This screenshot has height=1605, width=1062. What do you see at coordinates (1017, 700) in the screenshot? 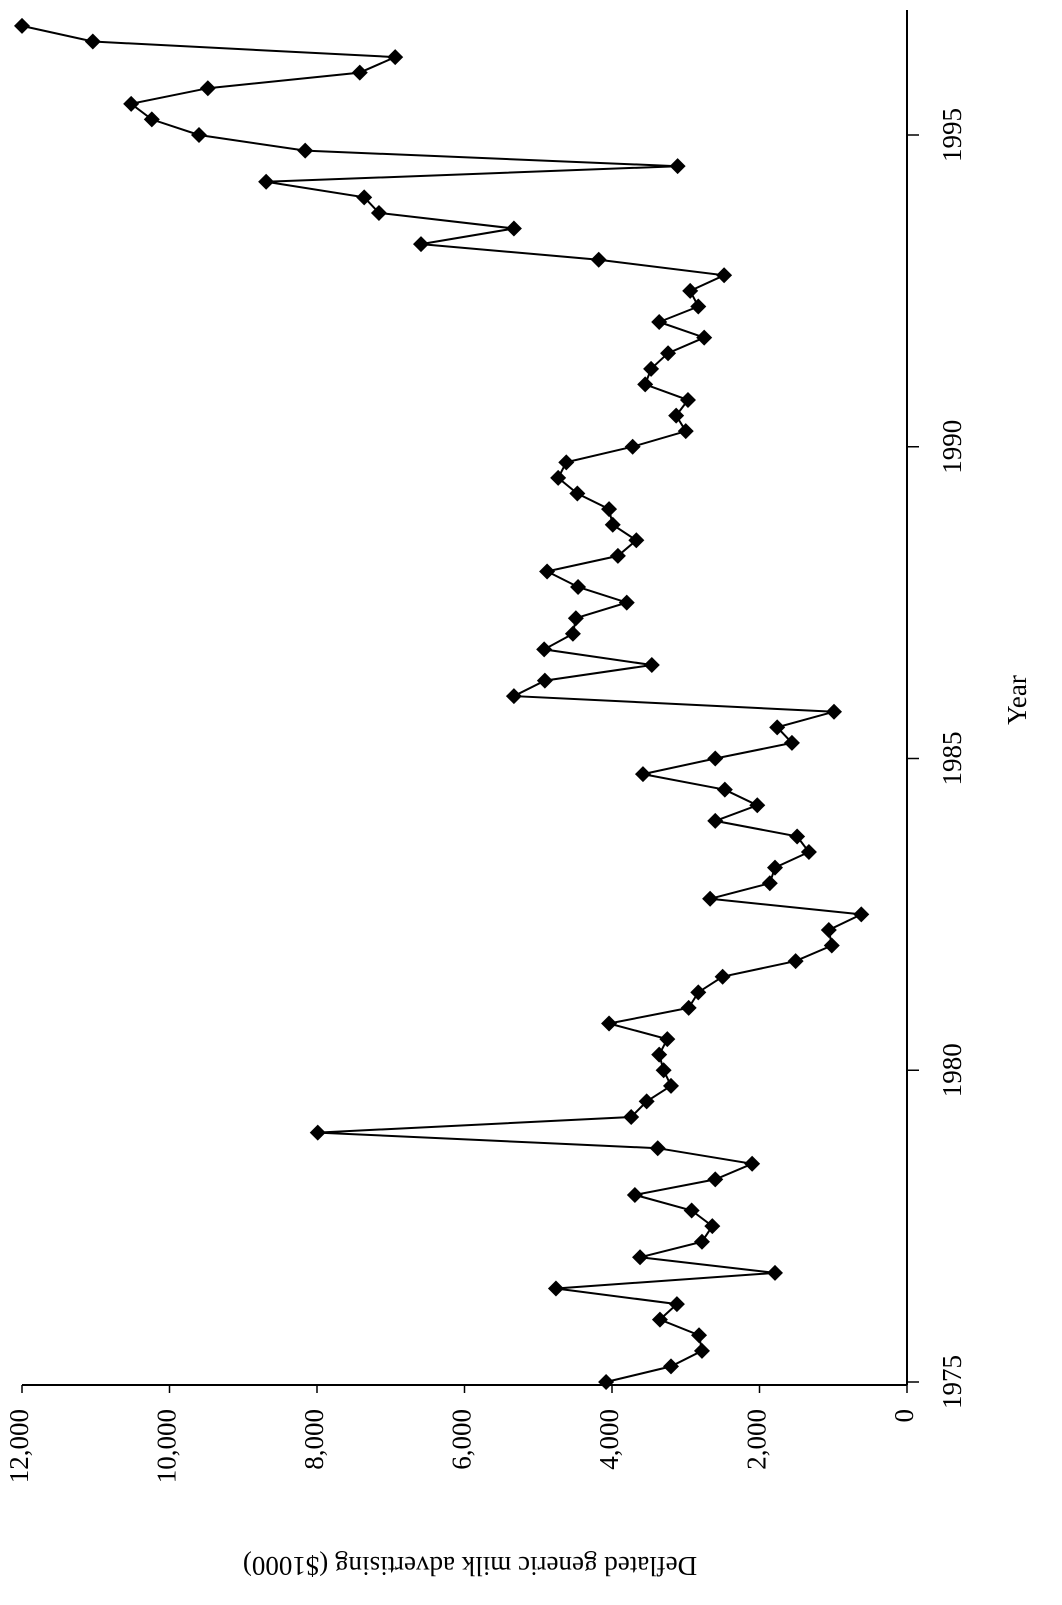
I see `x-axis-title: Year` at bounding box center [1017, 700].